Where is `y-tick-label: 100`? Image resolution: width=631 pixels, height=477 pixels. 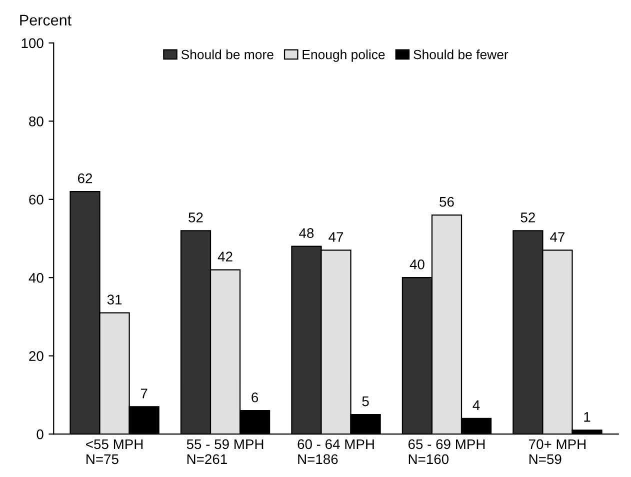
y-tick-label: 100 is located at coordinates (33, 43).